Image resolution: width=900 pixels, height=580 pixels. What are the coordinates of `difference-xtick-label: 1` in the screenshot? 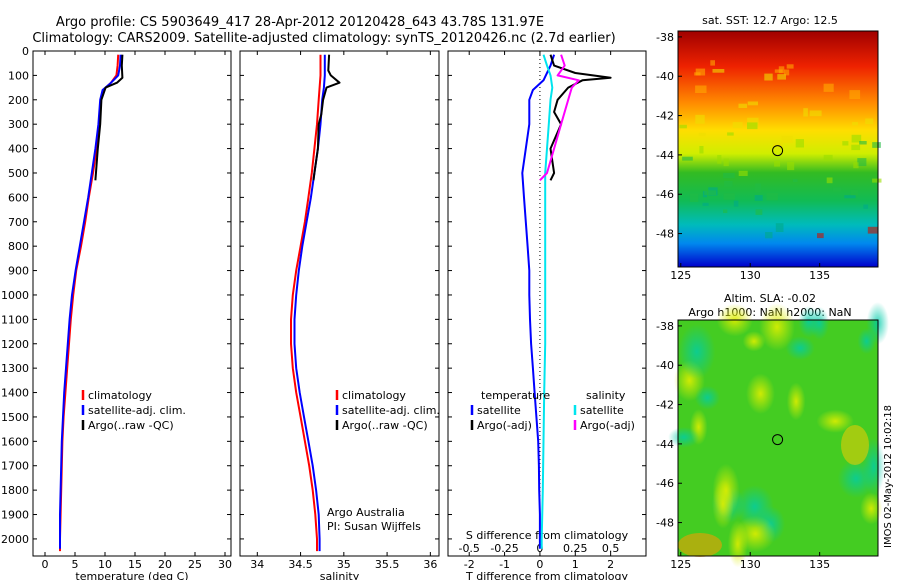 It's located at (575, 564).